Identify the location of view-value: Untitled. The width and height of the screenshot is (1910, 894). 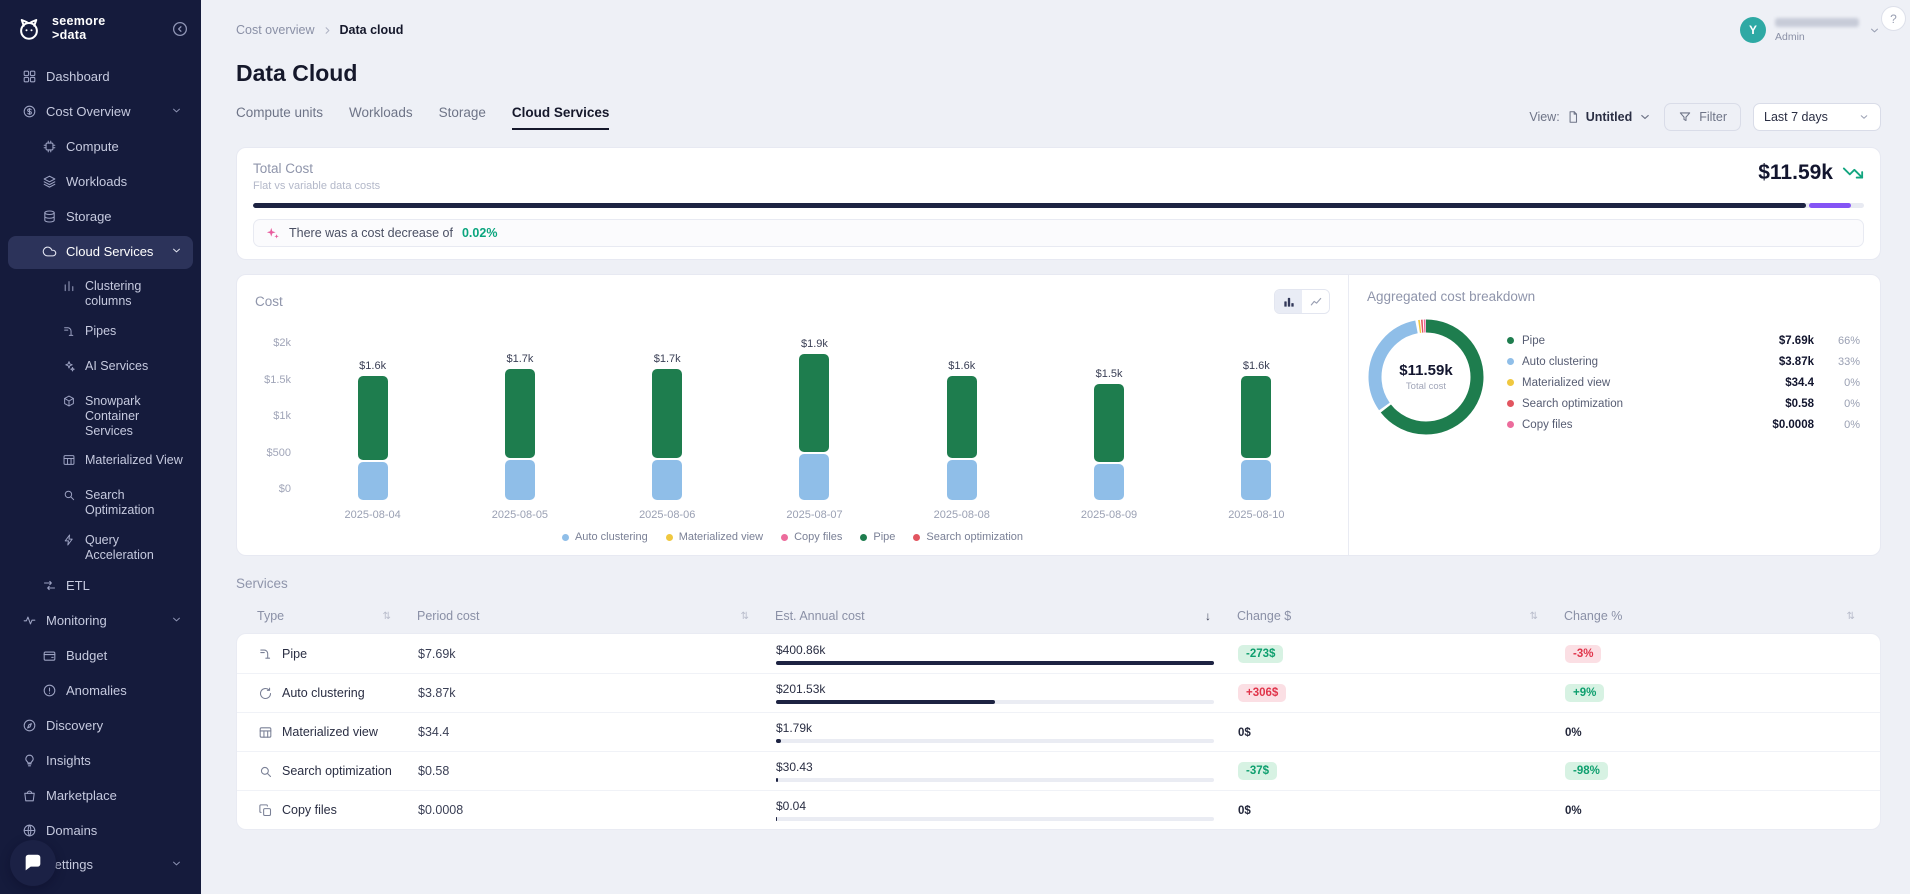
(1609, 117).